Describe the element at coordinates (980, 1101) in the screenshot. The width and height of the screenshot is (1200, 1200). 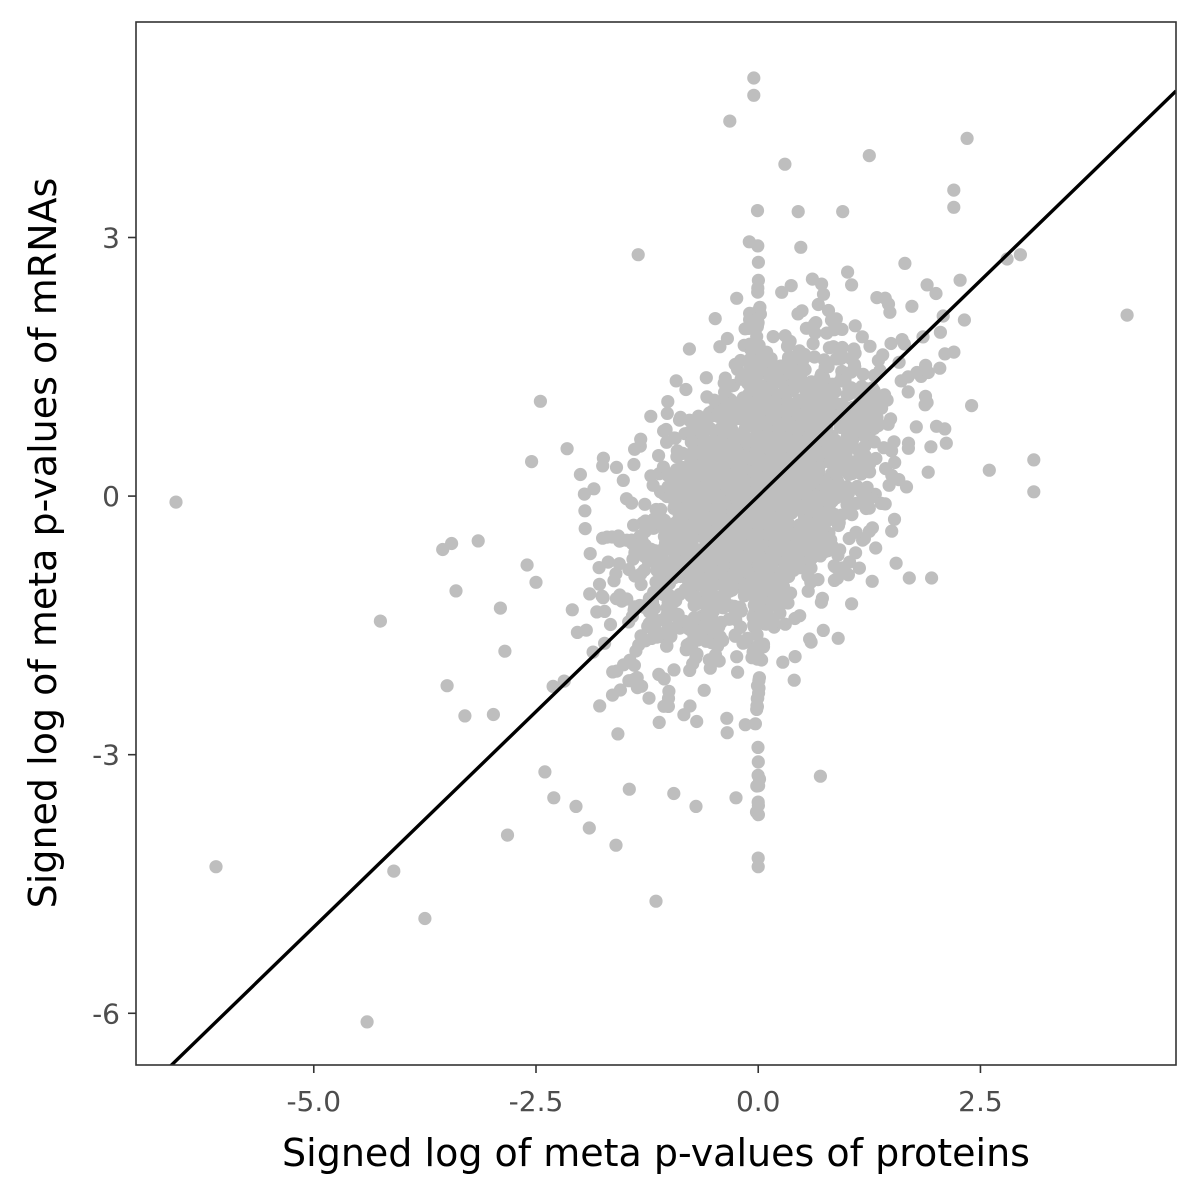
I see `x-tick-label: 2.5` at that location.